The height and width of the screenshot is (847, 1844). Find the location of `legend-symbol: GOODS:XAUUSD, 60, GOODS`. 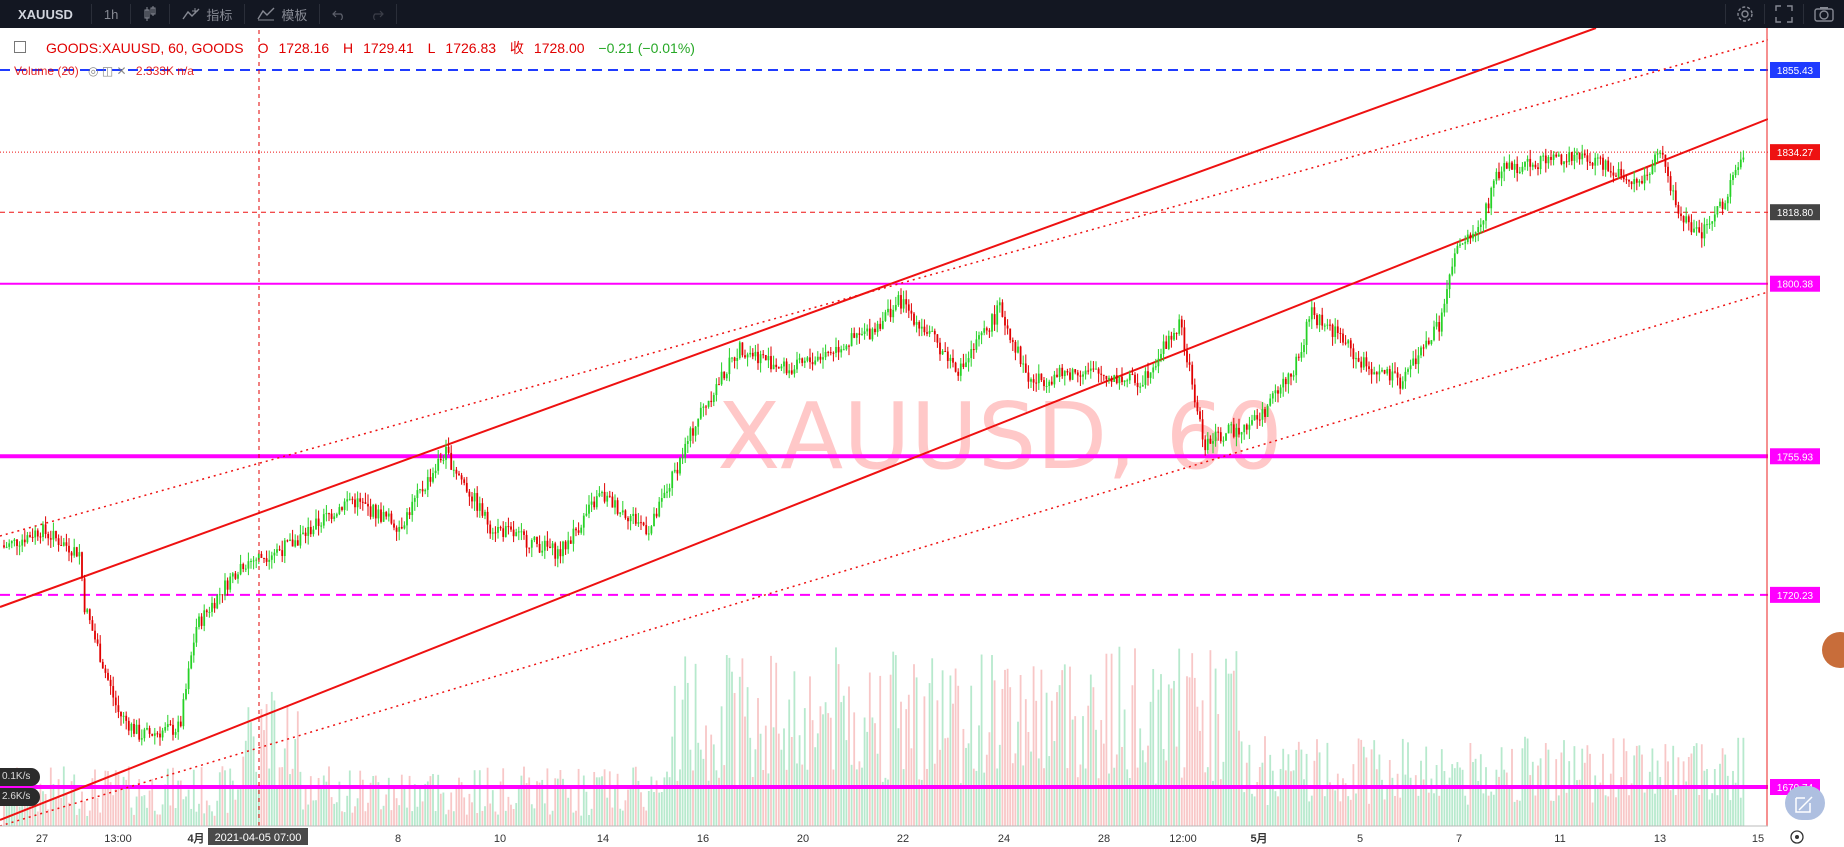

legend-symbol: GOODS:XAUUSD, 60, GOODS is located at coordinates (145, 48).